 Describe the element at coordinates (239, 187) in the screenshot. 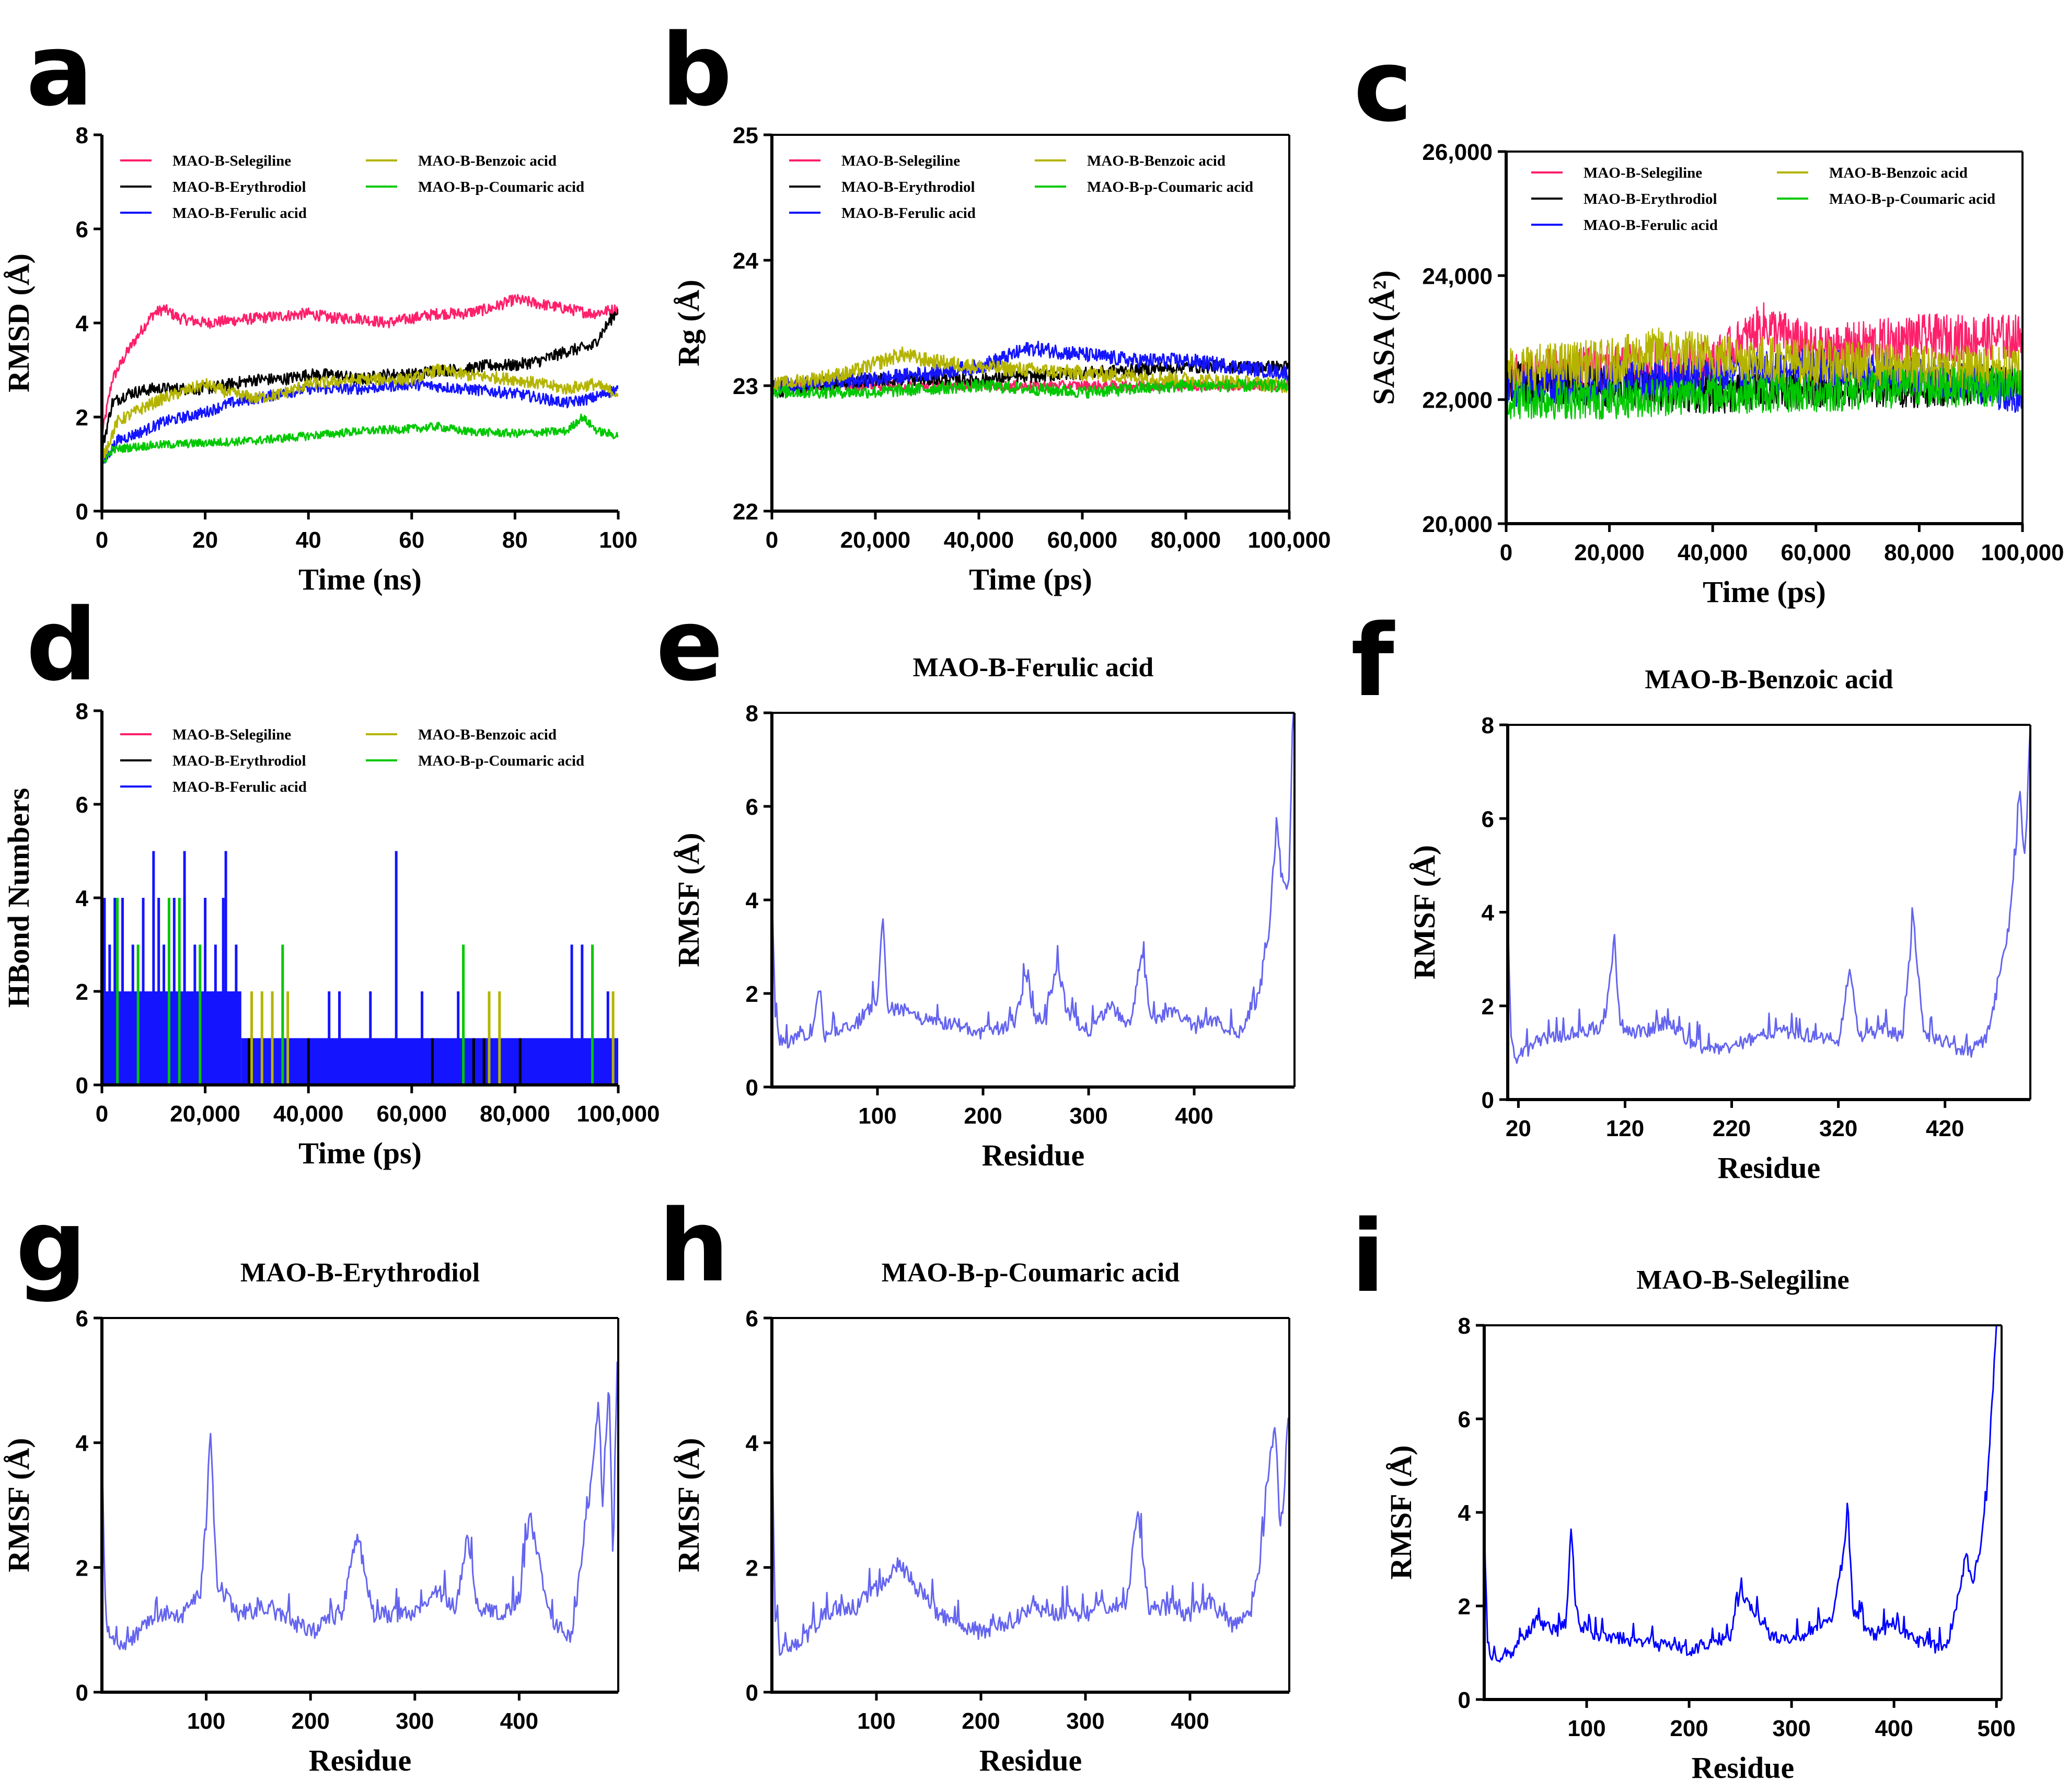

I see `legend-entry: MAO-B-Erythrodiol` at that location.